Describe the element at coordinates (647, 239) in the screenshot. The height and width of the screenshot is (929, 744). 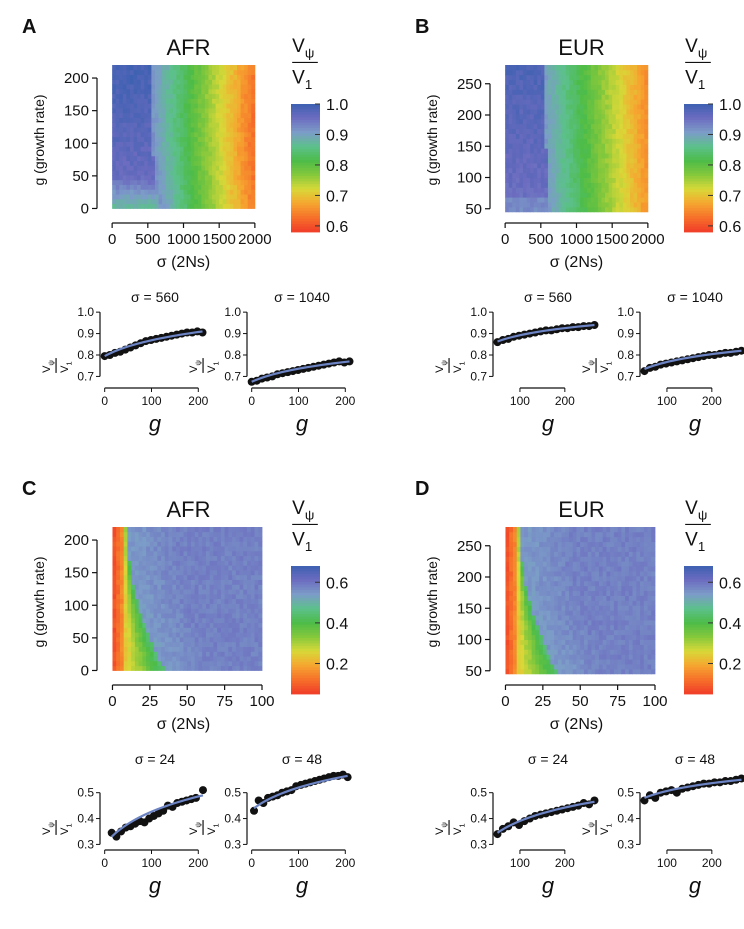
I see `heatmap-x-tick-label: 2000` at that location.